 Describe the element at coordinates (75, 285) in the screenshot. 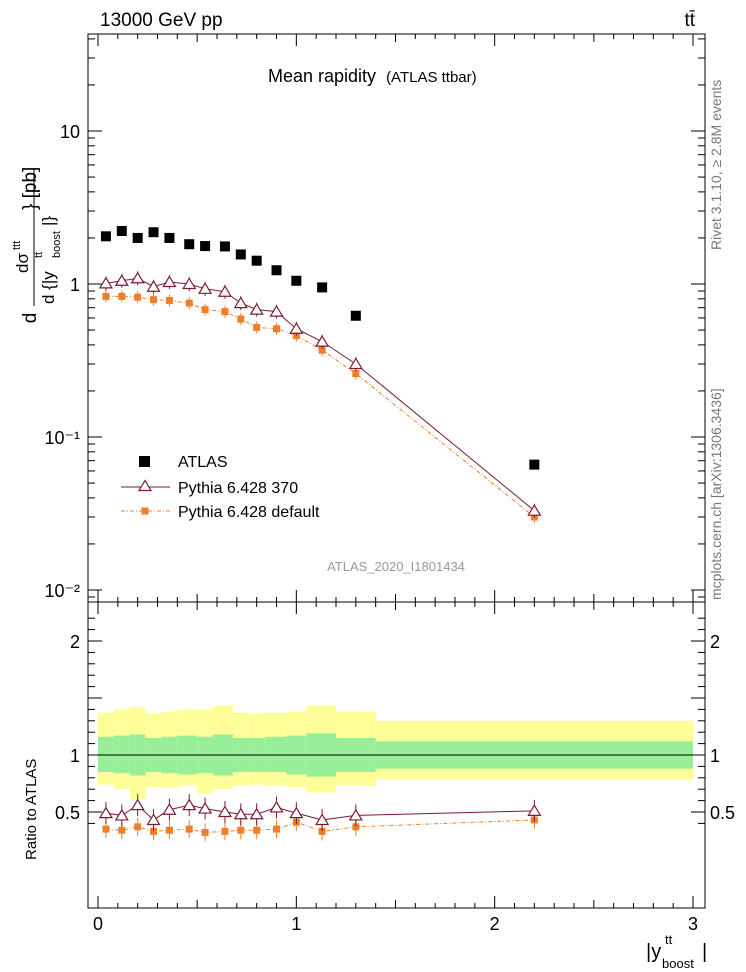

I see `main-y-tick-label: 1` at that location.